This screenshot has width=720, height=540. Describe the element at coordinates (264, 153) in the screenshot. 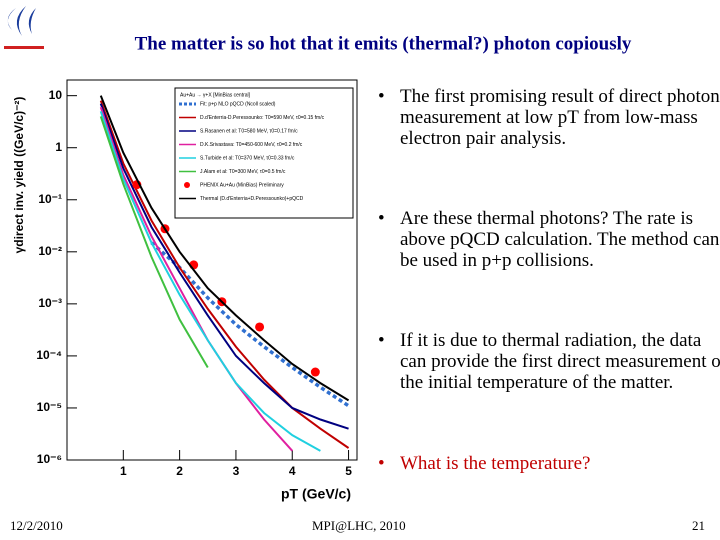

I see `legend-box` at that location.